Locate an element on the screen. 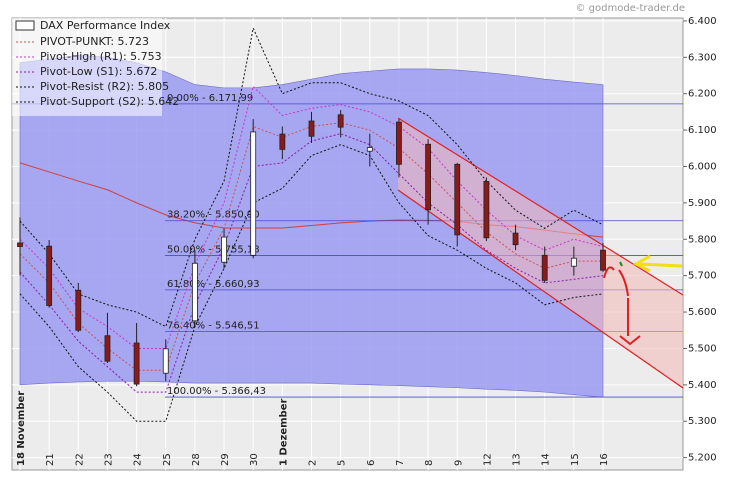 This screenshot has width=730, height=481. y-tick-label: 6.100 is located at coordinates (702, 130).